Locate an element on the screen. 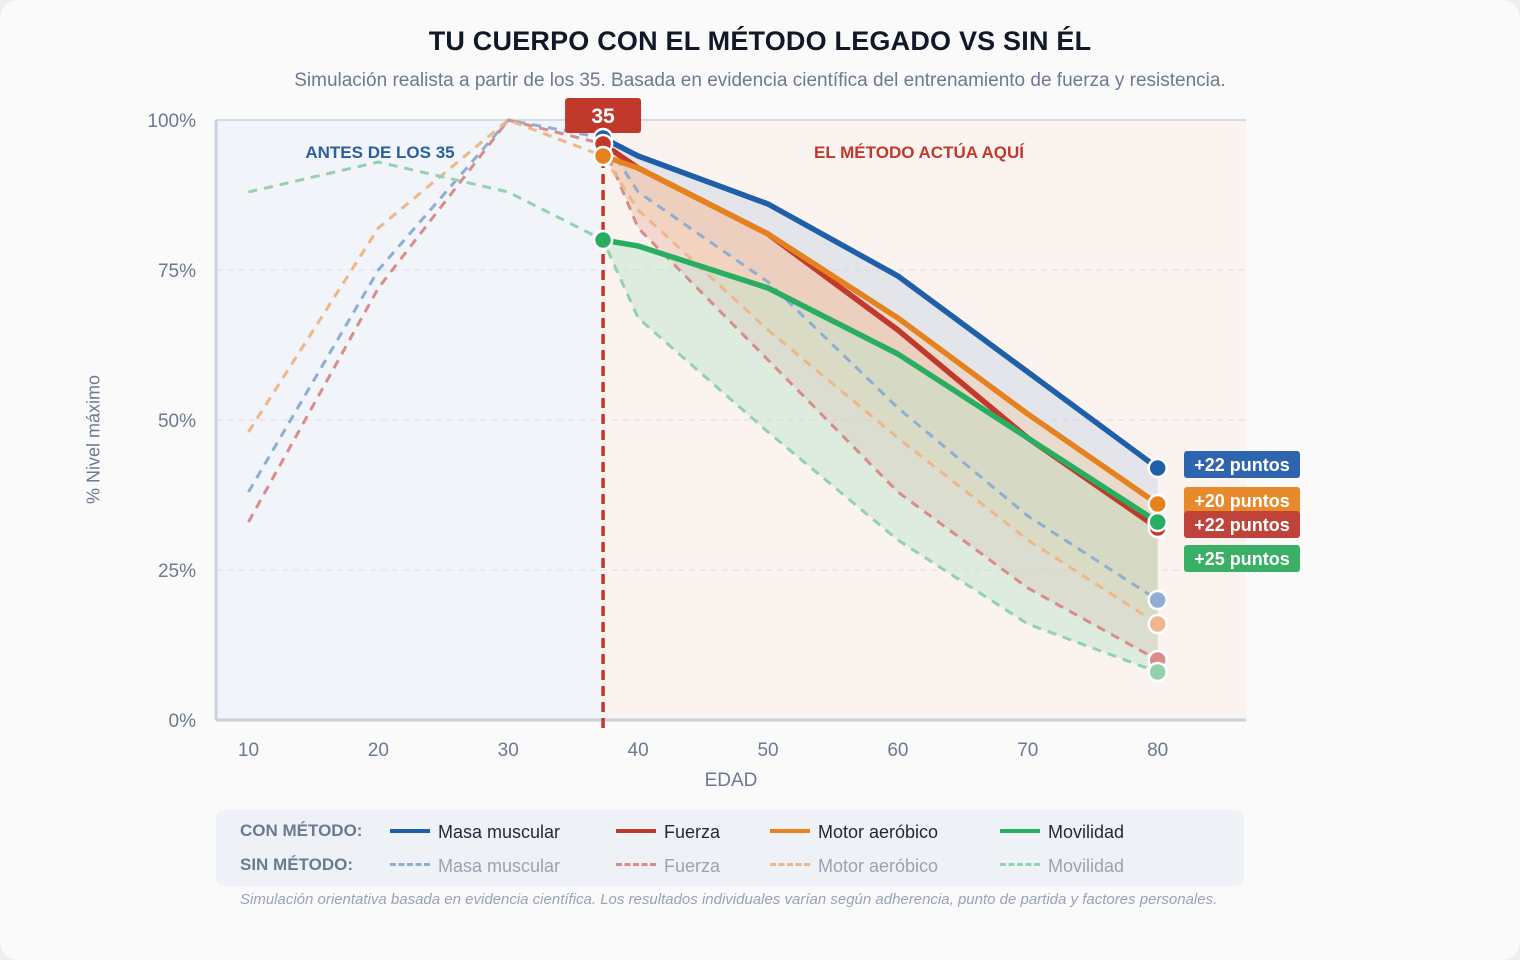 This screenshot has width=1520, height=960. legend-label-motor-sin: Motor aeróbico is located at coordinates (878, 866).